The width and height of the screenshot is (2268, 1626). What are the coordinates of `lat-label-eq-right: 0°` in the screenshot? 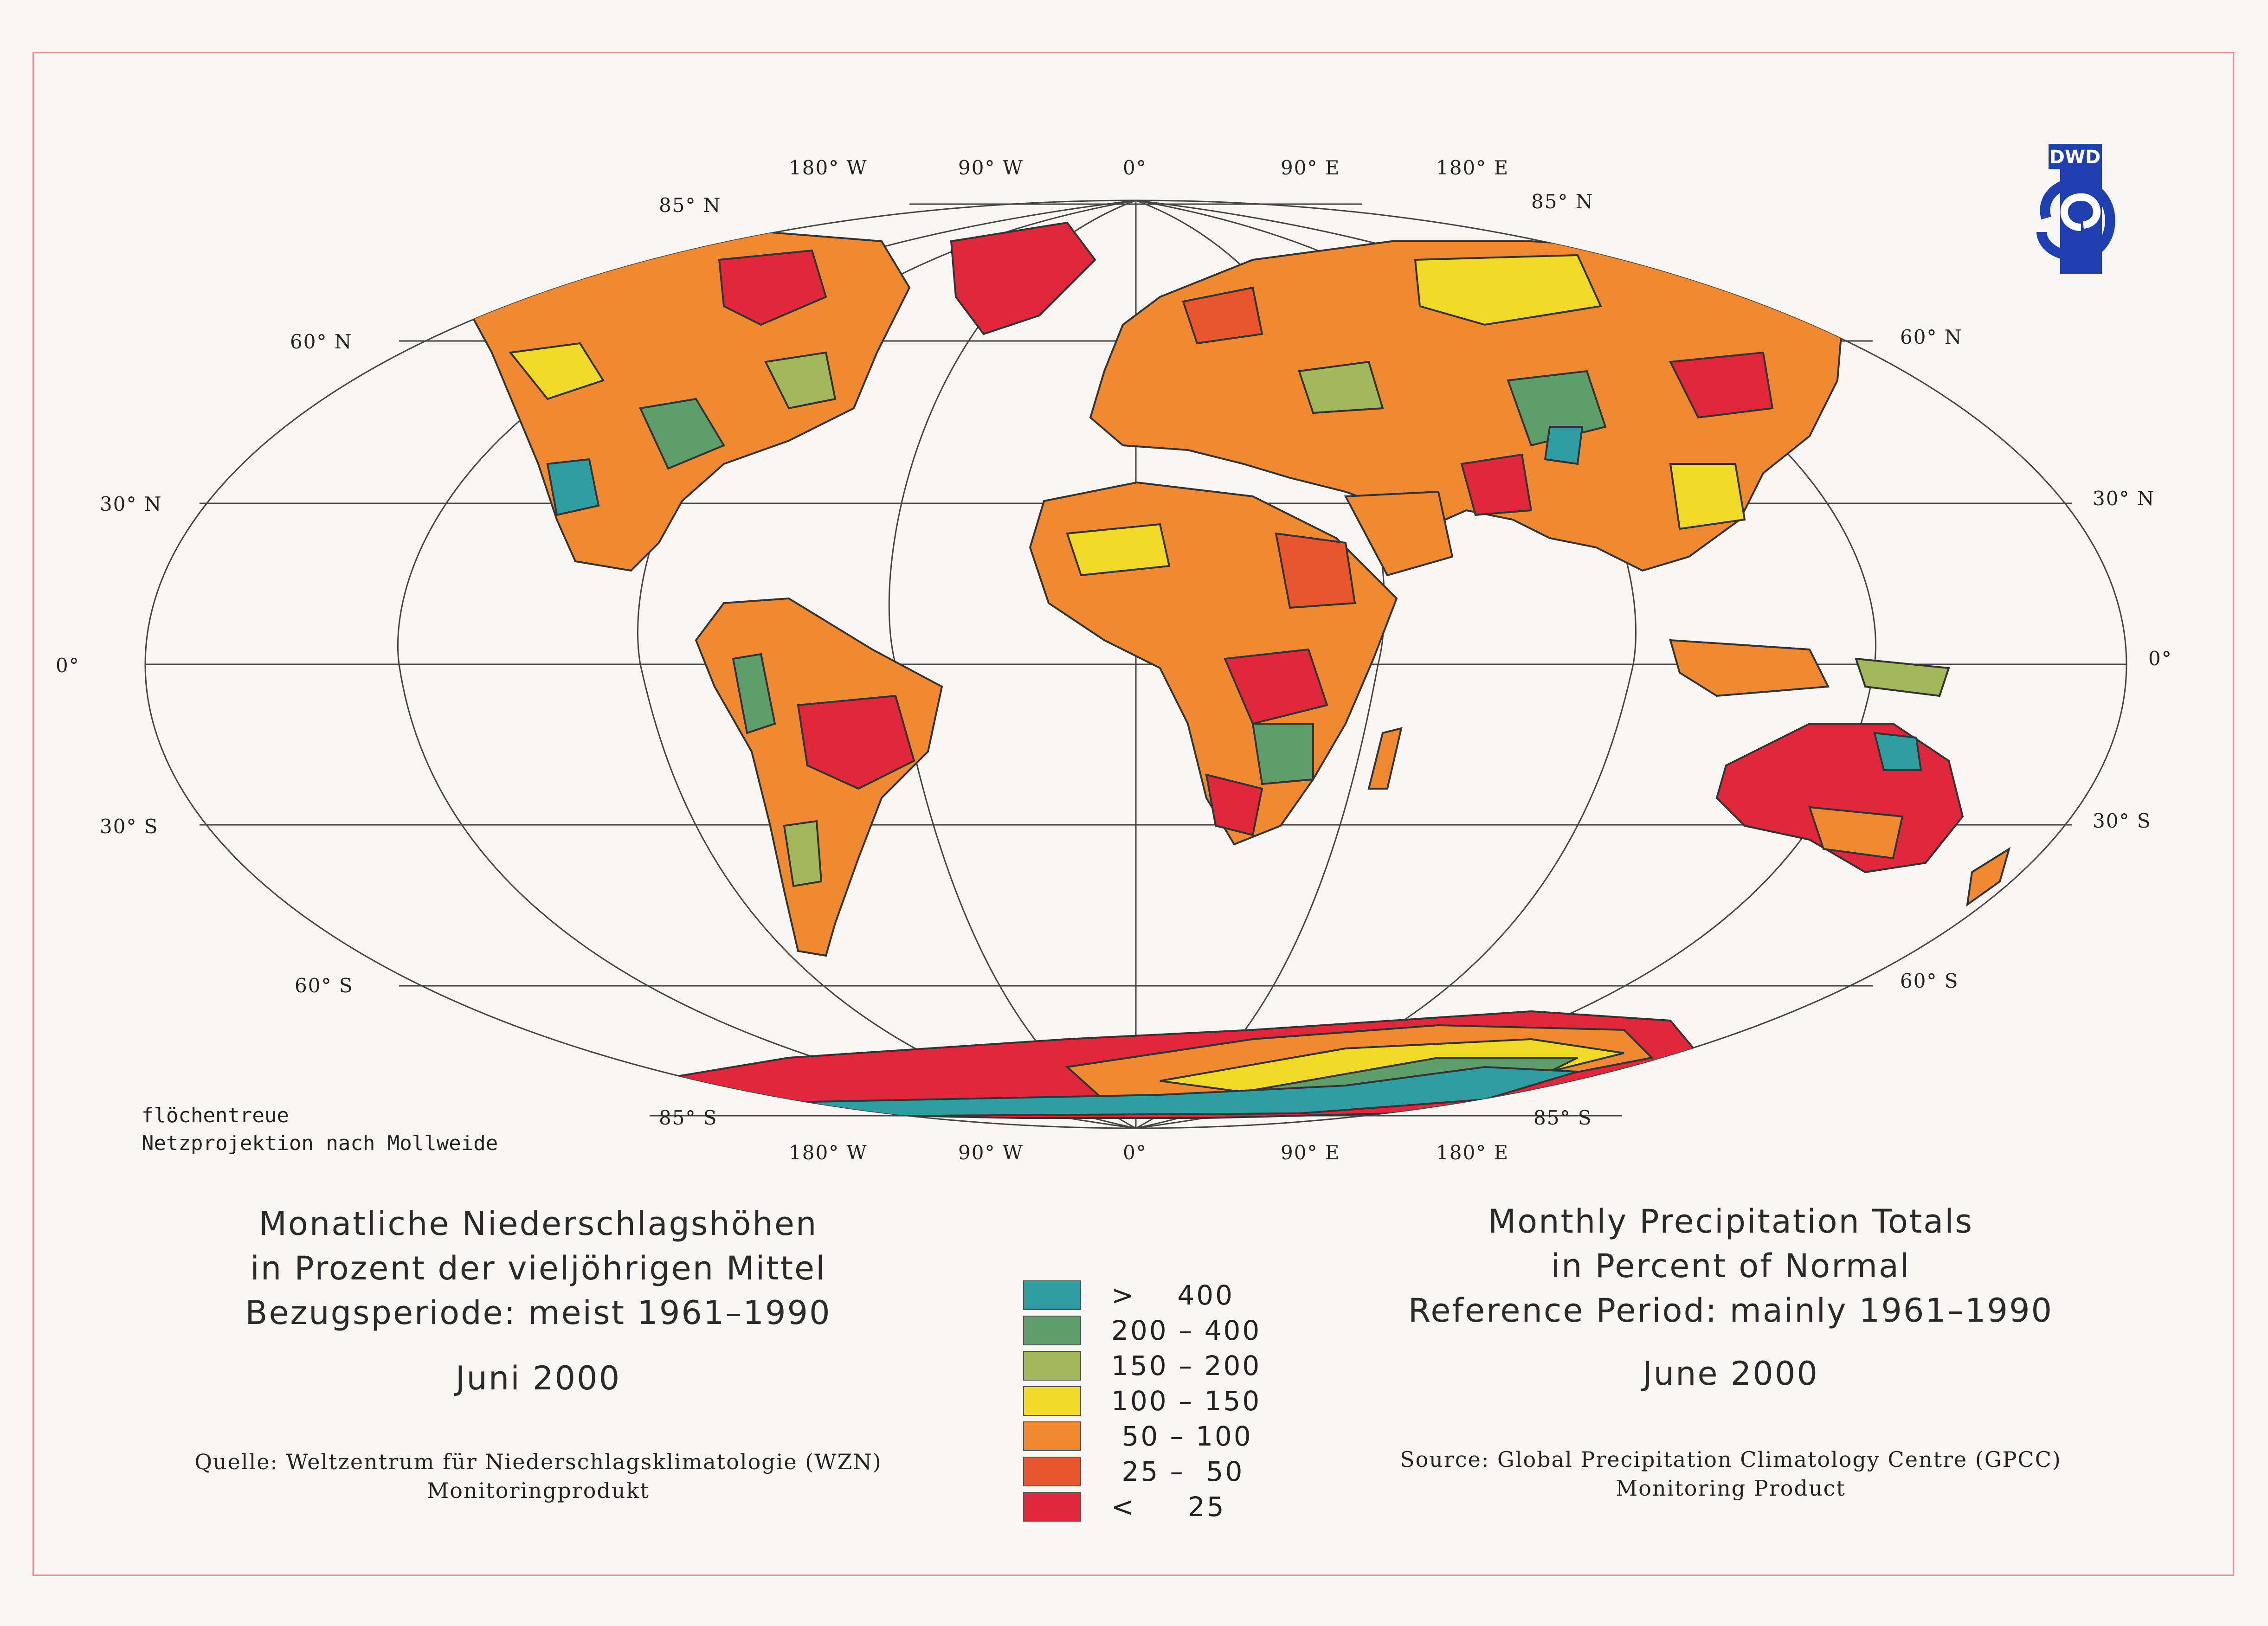 It's located at (2160, 658).